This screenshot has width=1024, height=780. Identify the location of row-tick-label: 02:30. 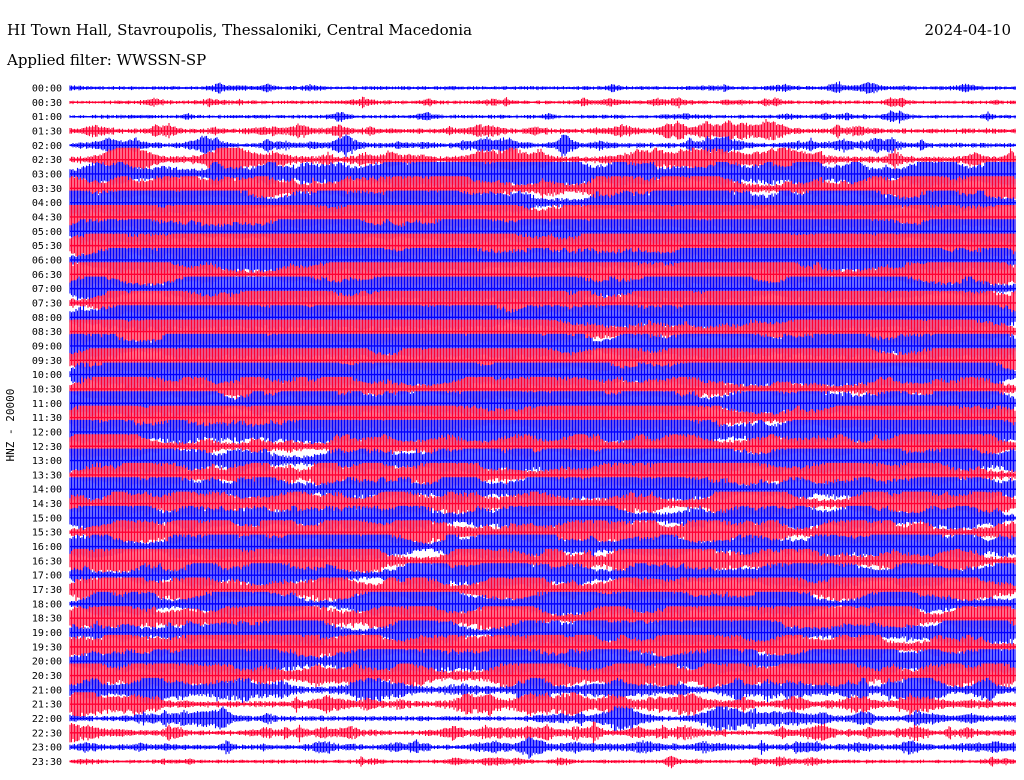
(47, 160).